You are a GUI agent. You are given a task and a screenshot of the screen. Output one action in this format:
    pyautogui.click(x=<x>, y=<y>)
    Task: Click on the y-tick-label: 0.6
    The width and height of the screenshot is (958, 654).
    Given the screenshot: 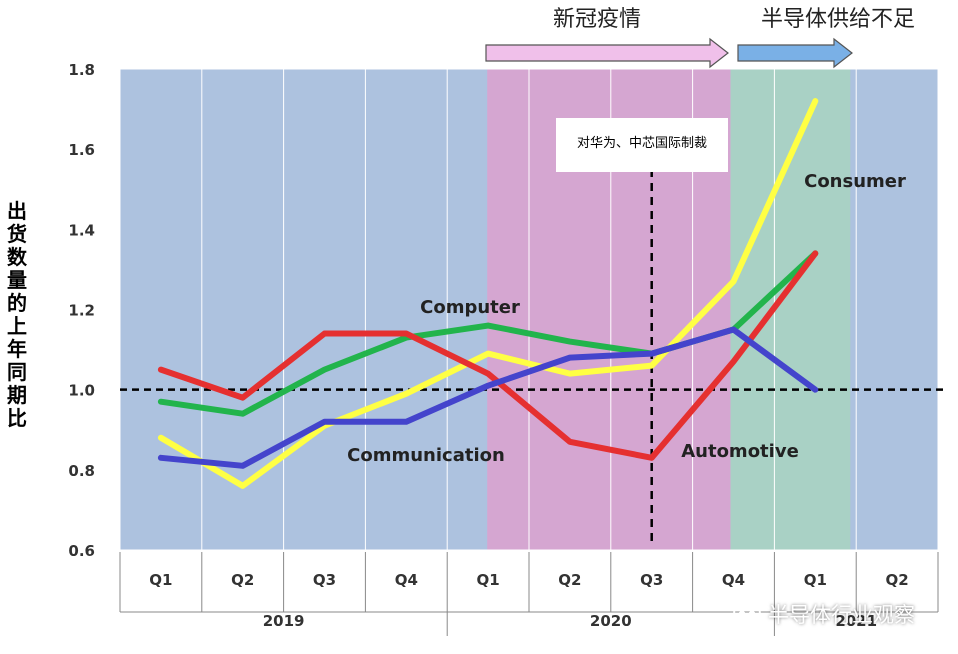 What is the action you would take?
    pyautogui.click(x=81, y=551)
    